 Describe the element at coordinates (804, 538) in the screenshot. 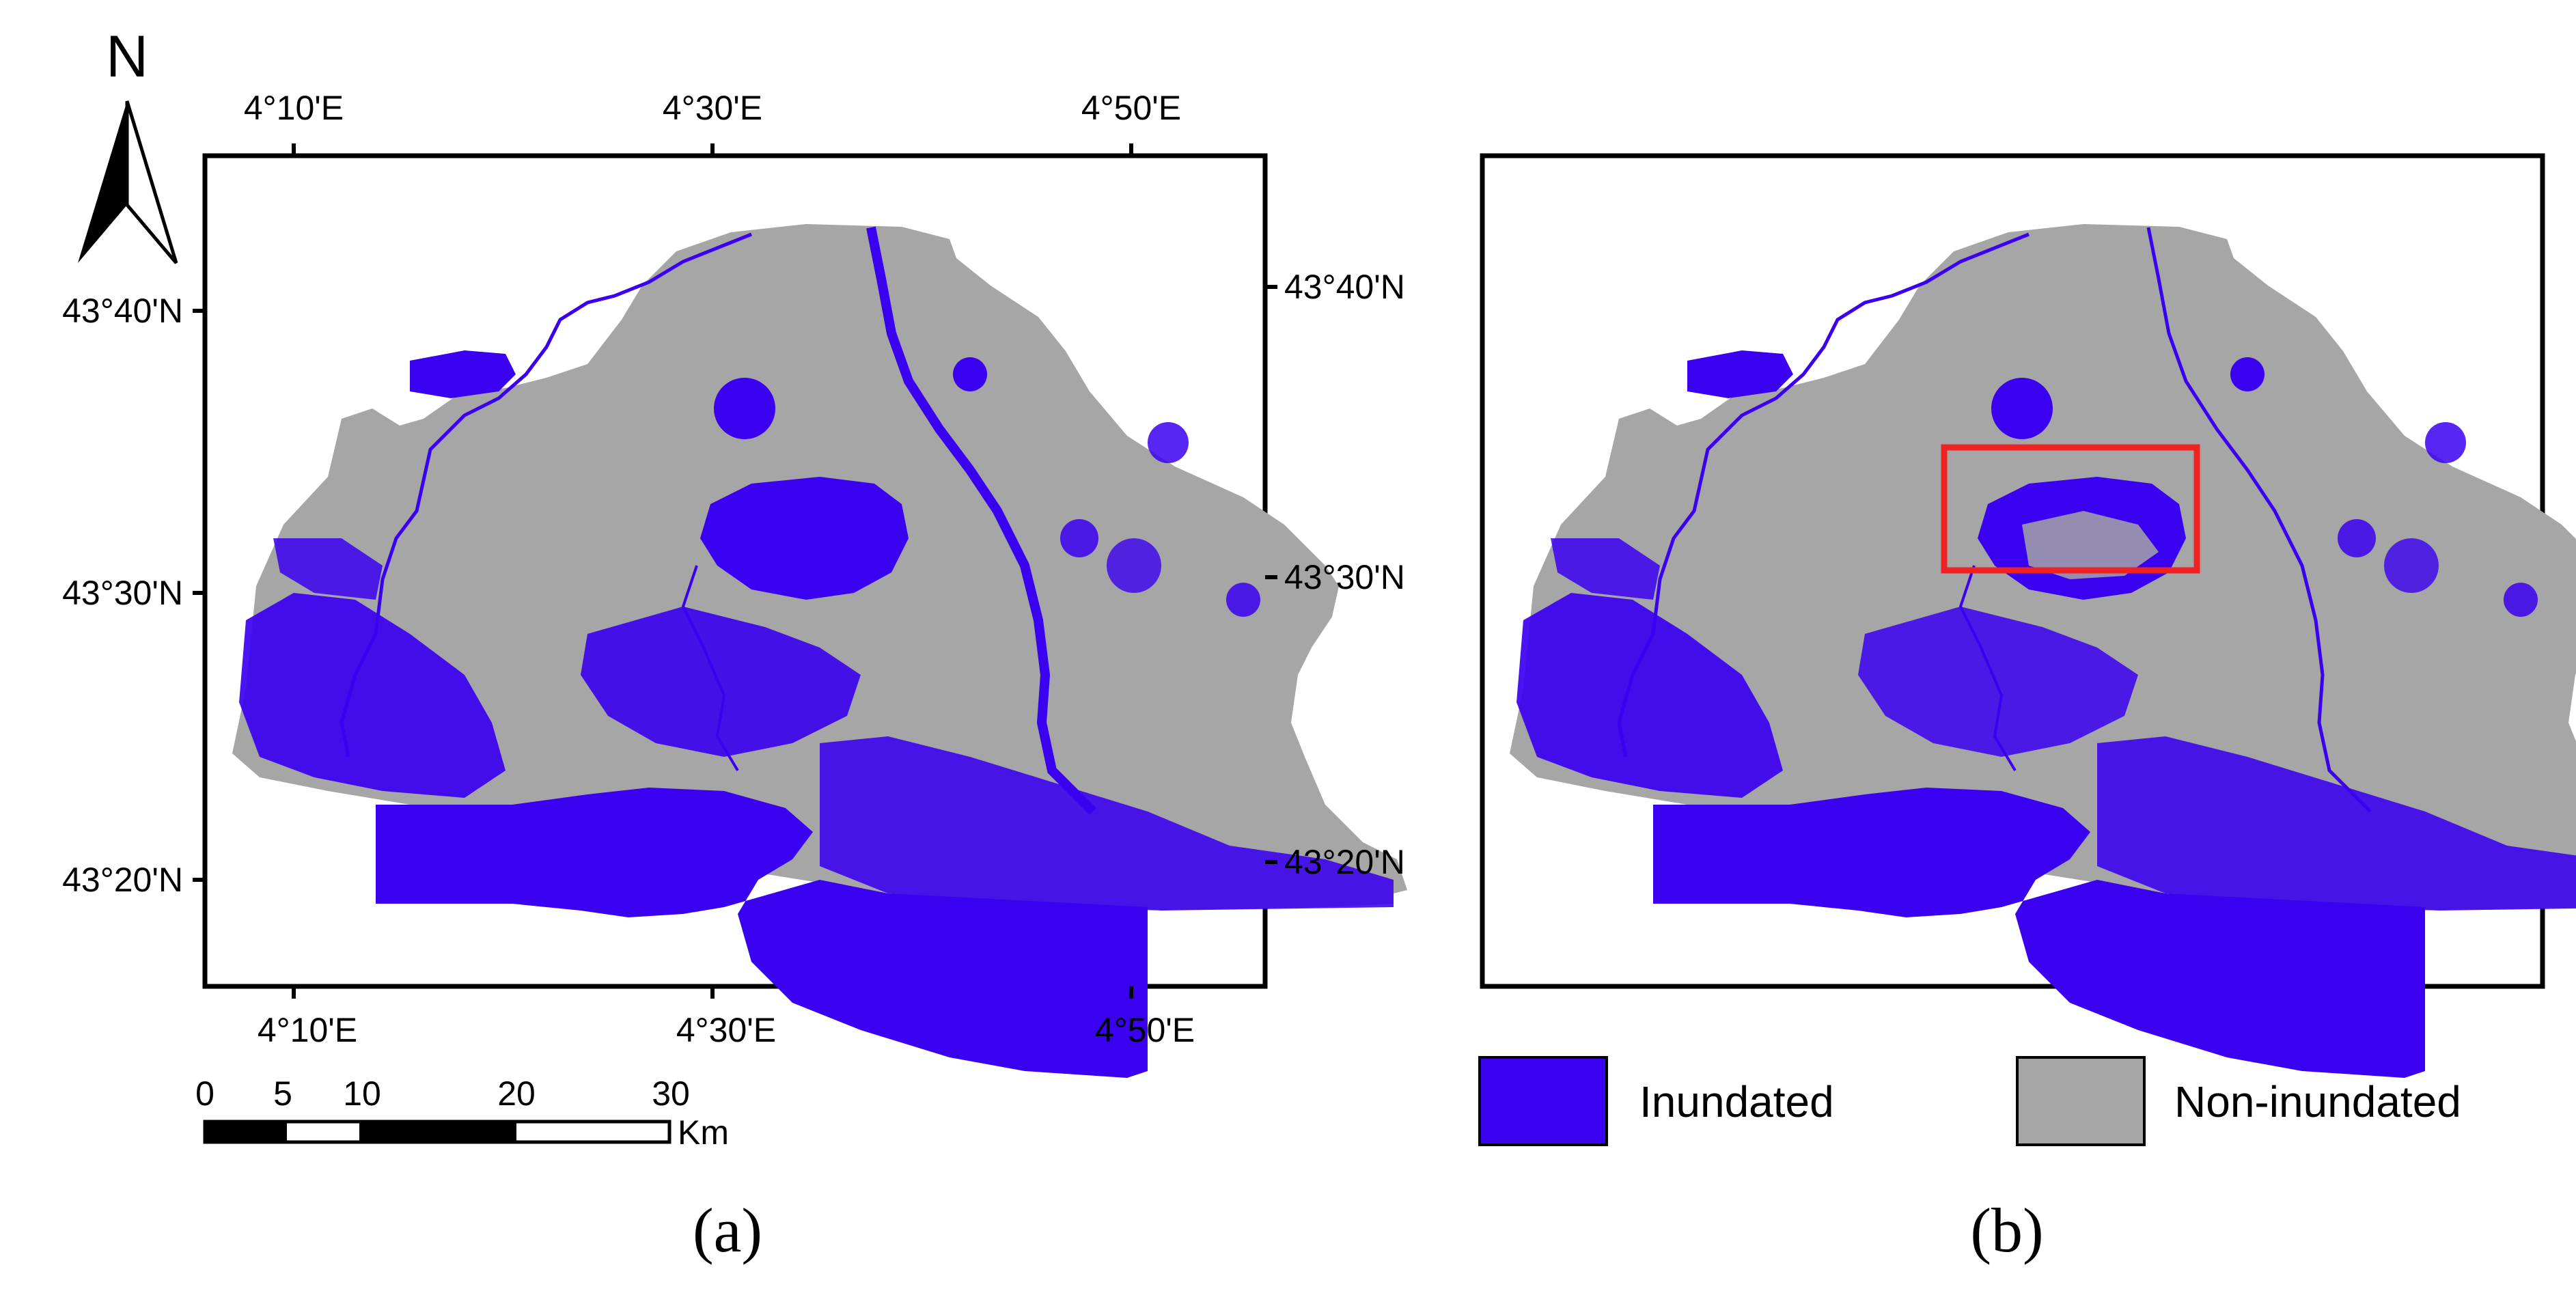

I see `lake-a` at that location.